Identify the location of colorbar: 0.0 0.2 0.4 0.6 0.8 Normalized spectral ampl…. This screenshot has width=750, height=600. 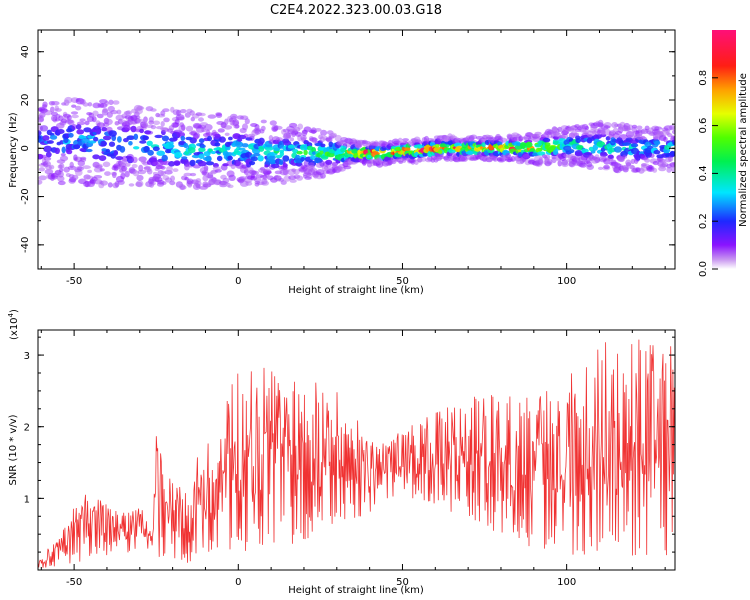
(723, 153).